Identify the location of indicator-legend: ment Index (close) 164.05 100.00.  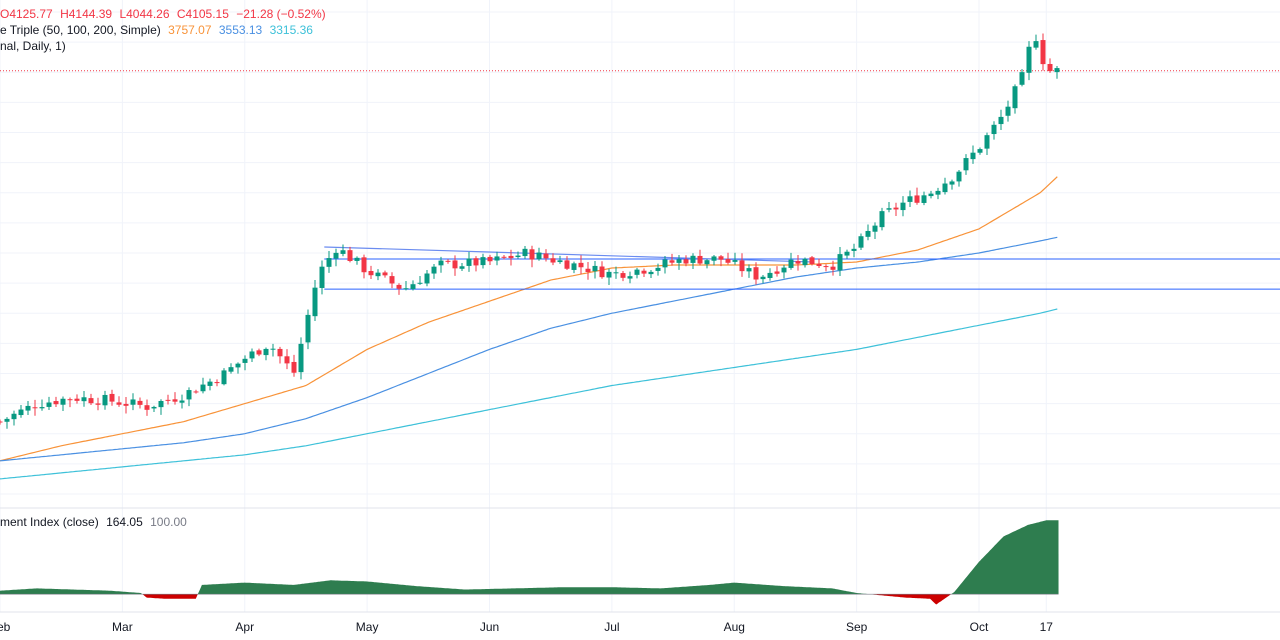
(95, 522).